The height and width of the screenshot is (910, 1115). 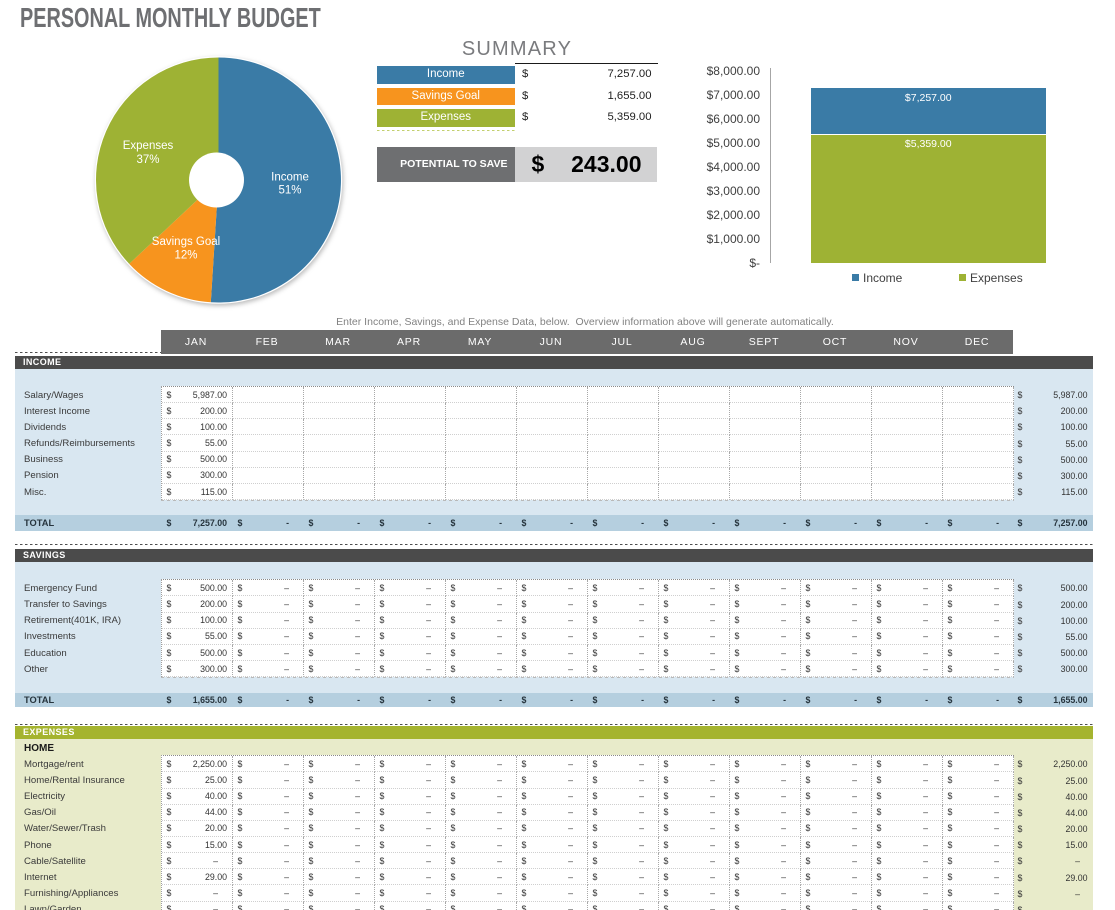 I want to click on svg-text: Income, so click(x=290, y=178).